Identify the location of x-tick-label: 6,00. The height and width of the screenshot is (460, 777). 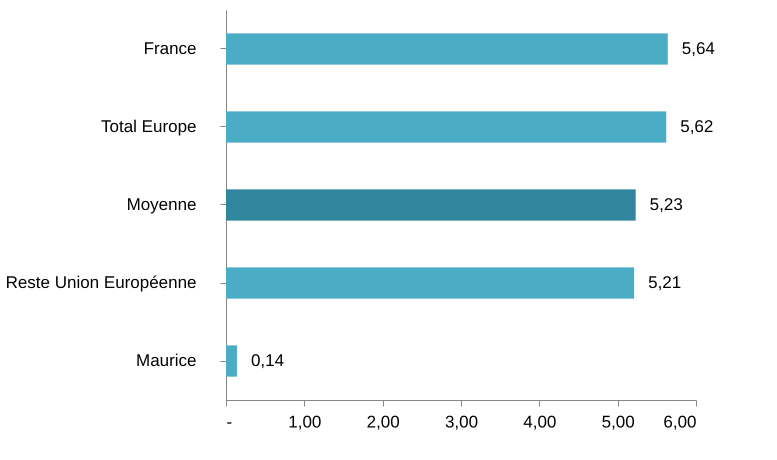
(679, 422).